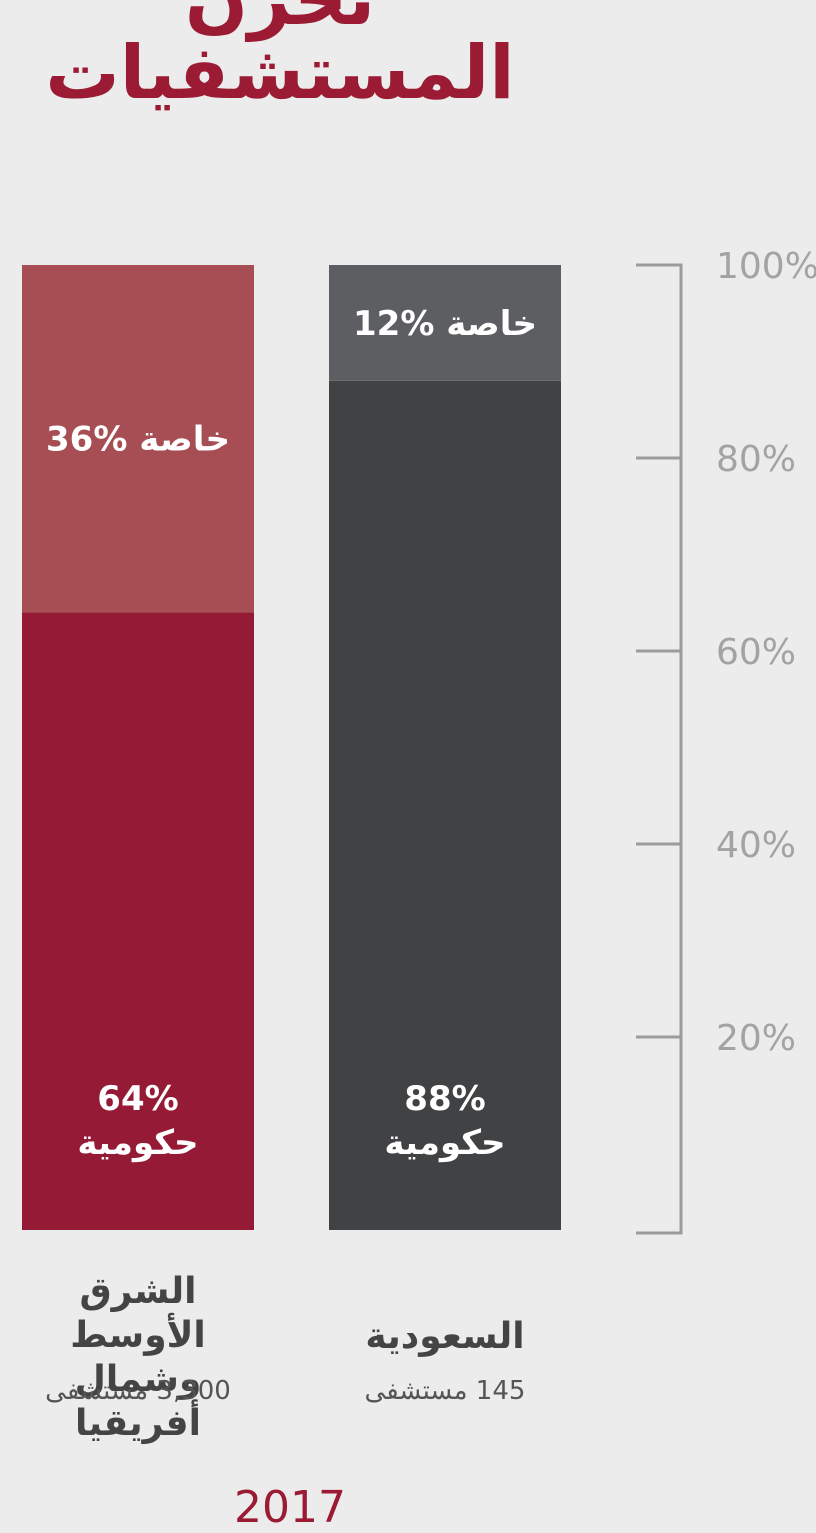  I want to click on y-tick-label-100: 100%, so click(766, 266).